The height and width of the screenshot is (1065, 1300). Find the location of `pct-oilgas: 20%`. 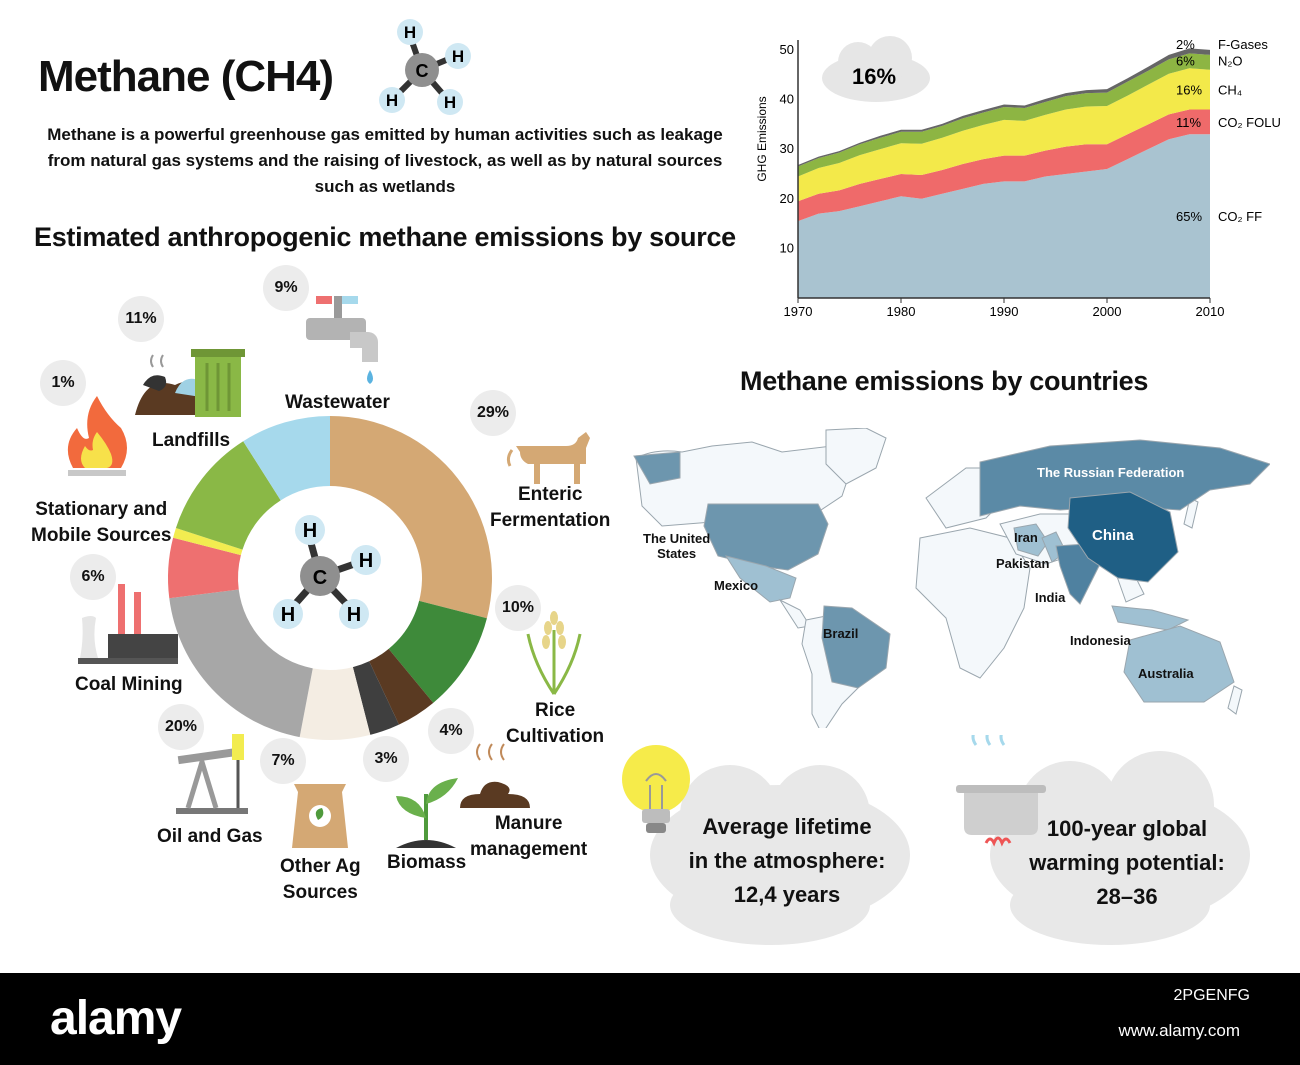

pct-oilgas: 20% is located at coordinates (181, 727).